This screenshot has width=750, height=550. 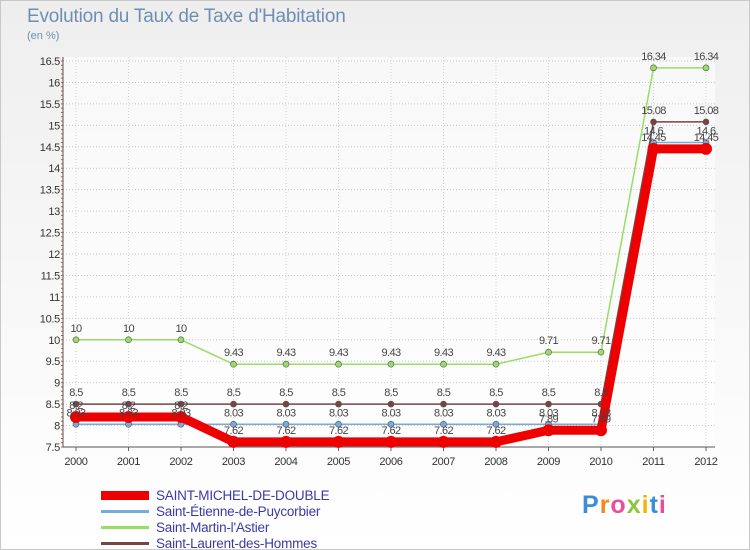 I want to click on logo-letter: t, so click(x=654, y=505).